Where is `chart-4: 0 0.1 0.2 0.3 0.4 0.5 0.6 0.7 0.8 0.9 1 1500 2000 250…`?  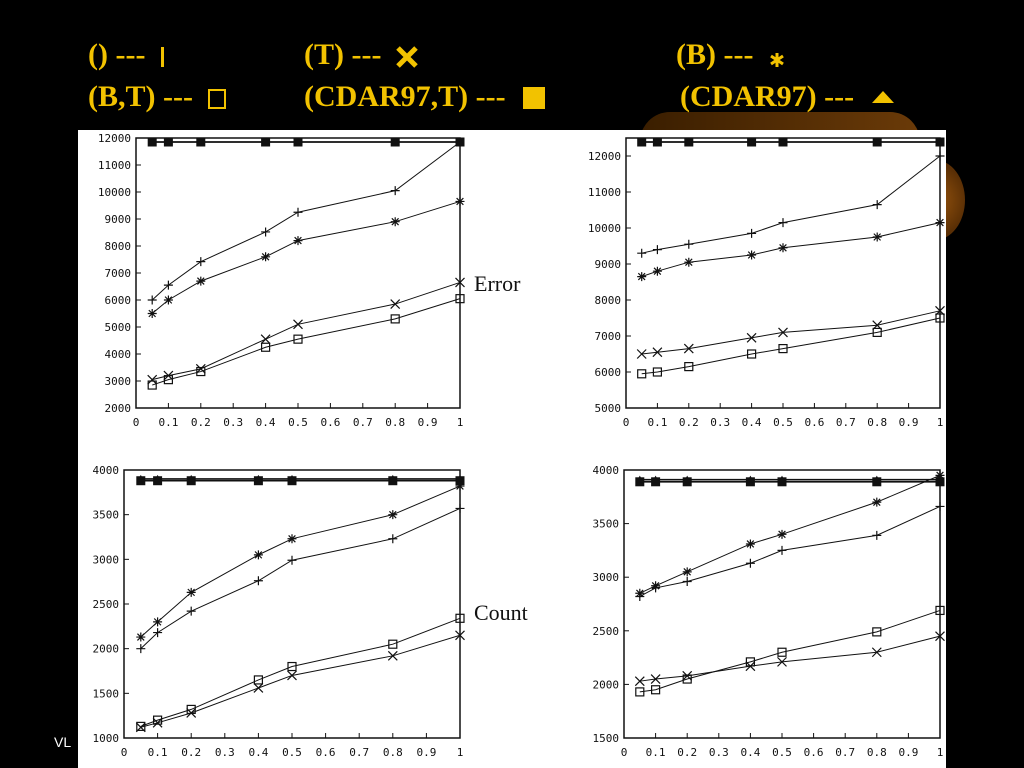 chart-4: 0 0.1 0.2 0.3 0.4 0.5 0.6 0.7 0.8 0.9 1 1500 2000 250… is located at coordinates (769, 611).